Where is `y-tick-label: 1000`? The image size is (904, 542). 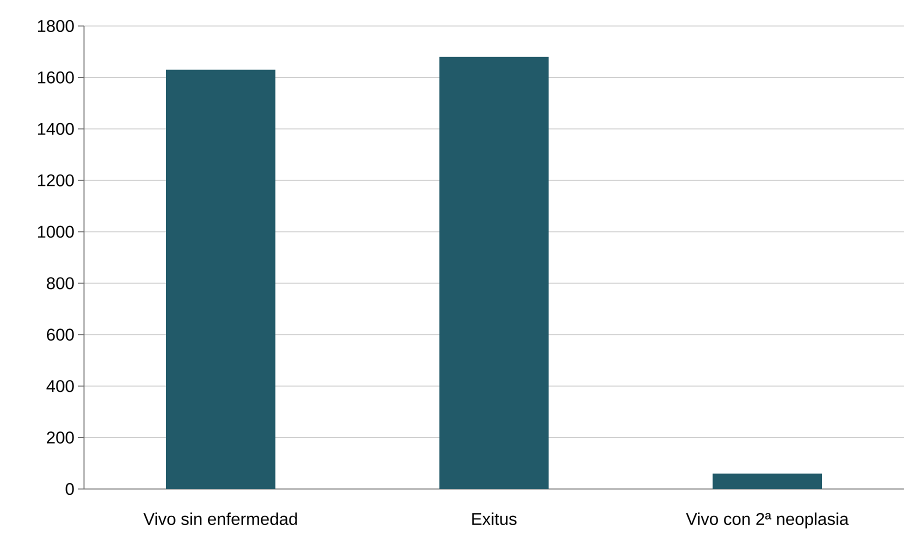
y-tick-label: 1000 is located at coordinates (56, 232).